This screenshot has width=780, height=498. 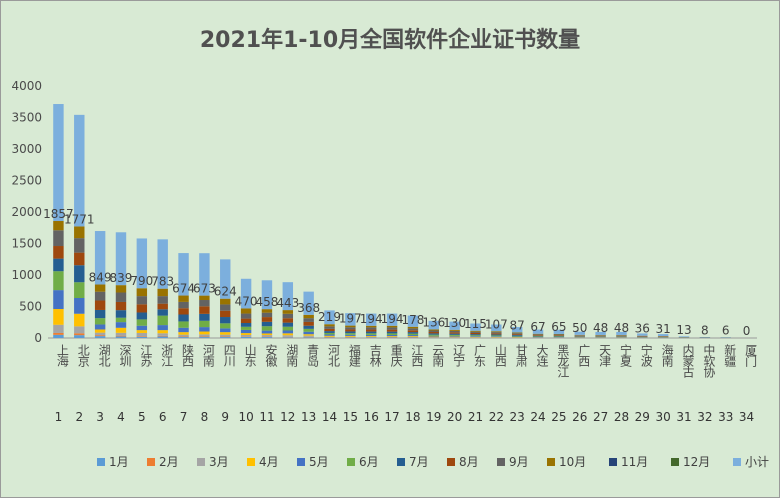 I want to click on data-label: 470, so click(x=246, y=301).